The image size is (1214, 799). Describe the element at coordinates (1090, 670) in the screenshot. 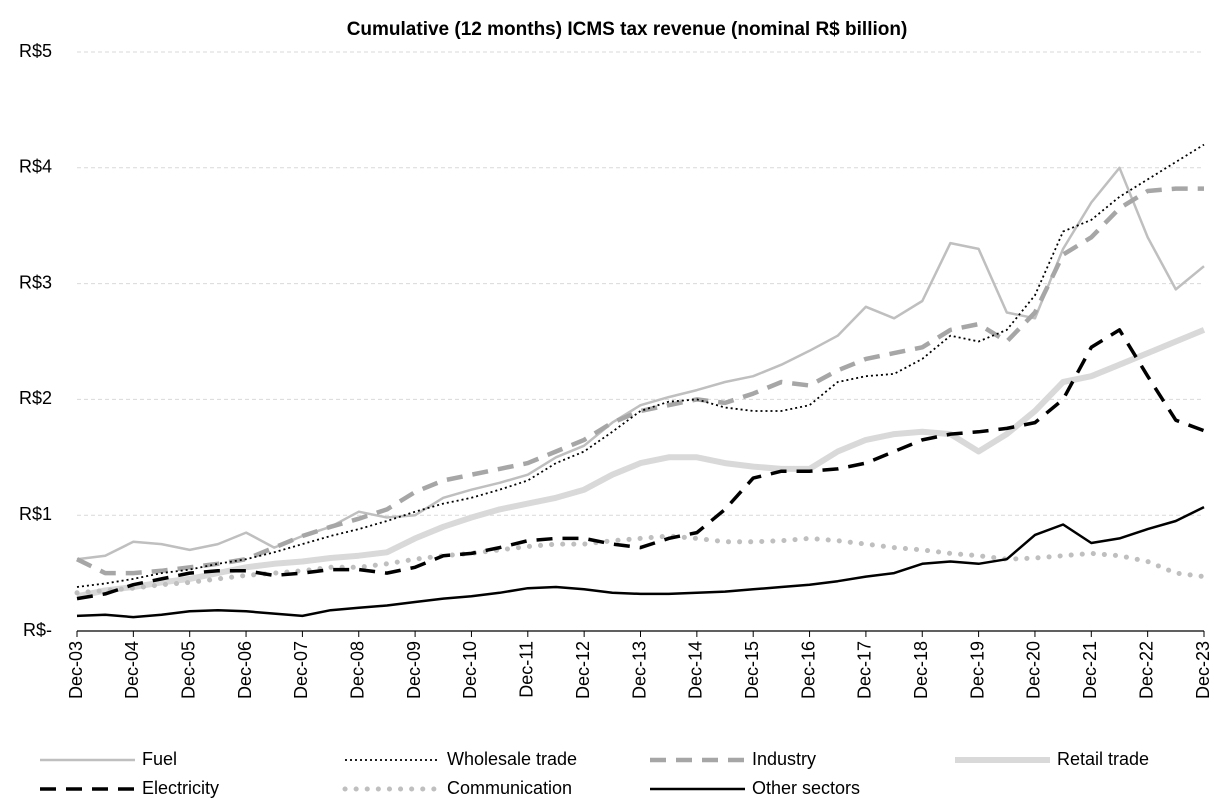

I see `x-tick-label: Dec-21` at that location.